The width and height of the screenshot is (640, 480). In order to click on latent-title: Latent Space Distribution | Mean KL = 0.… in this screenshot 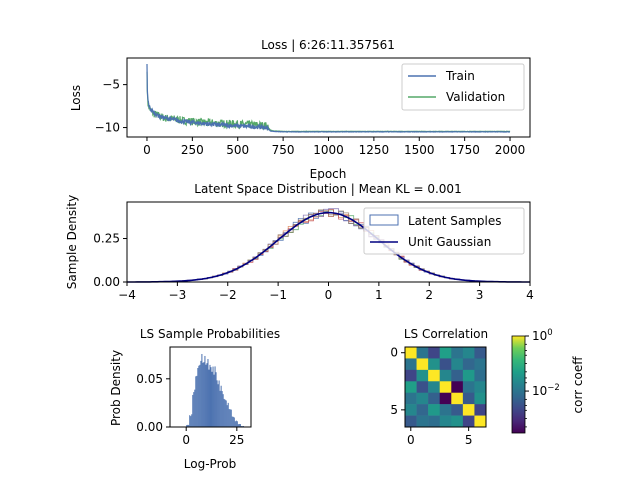, I will do `click(327, 189)`.